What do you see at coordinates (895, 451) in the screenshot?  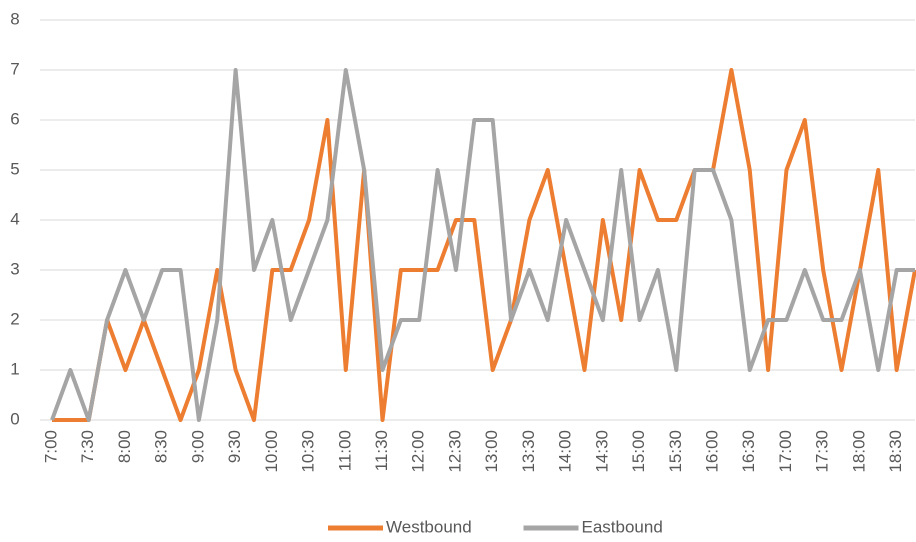 I see `x-tick-label: 18:30` at bounding box center [895, 451].